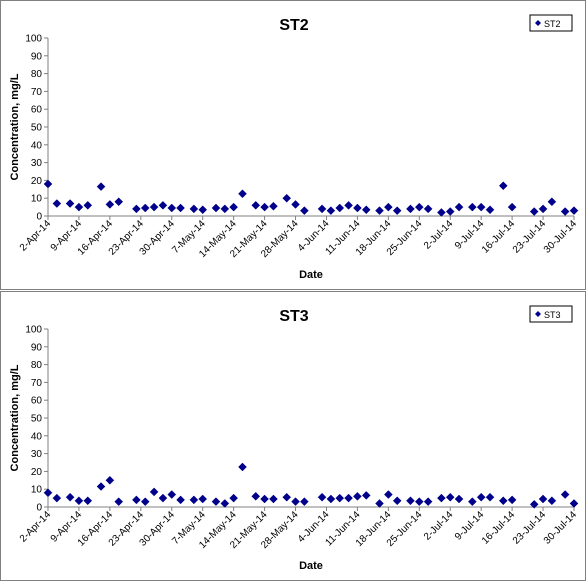 Image resolution: width=587 pixels, height=582 pixels. I want to click on legend-label: ST3, so click(552, 315).